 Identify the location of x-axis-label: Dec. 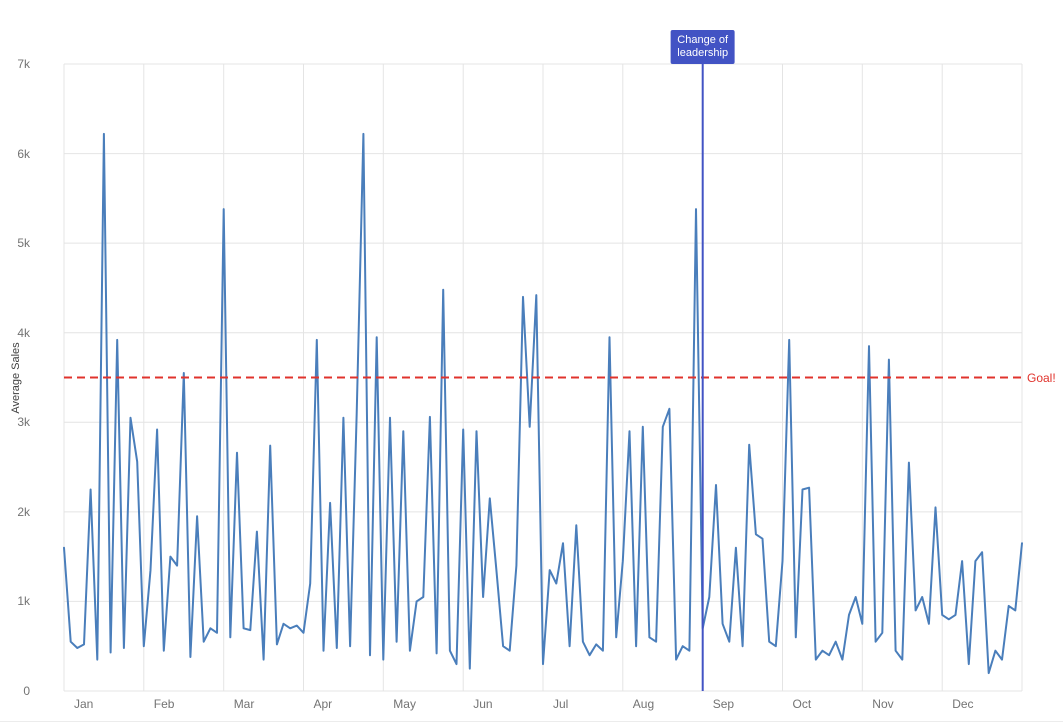
(963, 704).